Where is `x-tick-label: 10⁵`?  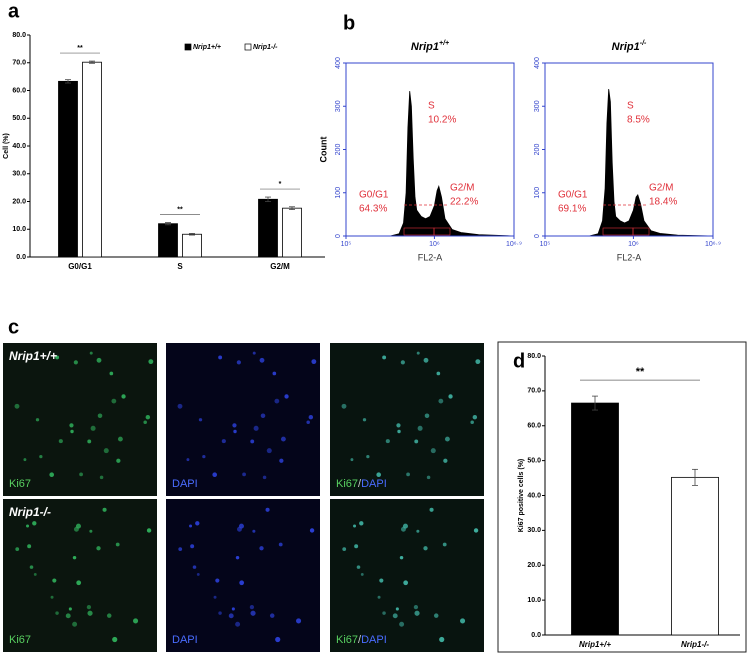 x-tick-label: 10⁵ is located at coordinates (346, 244).